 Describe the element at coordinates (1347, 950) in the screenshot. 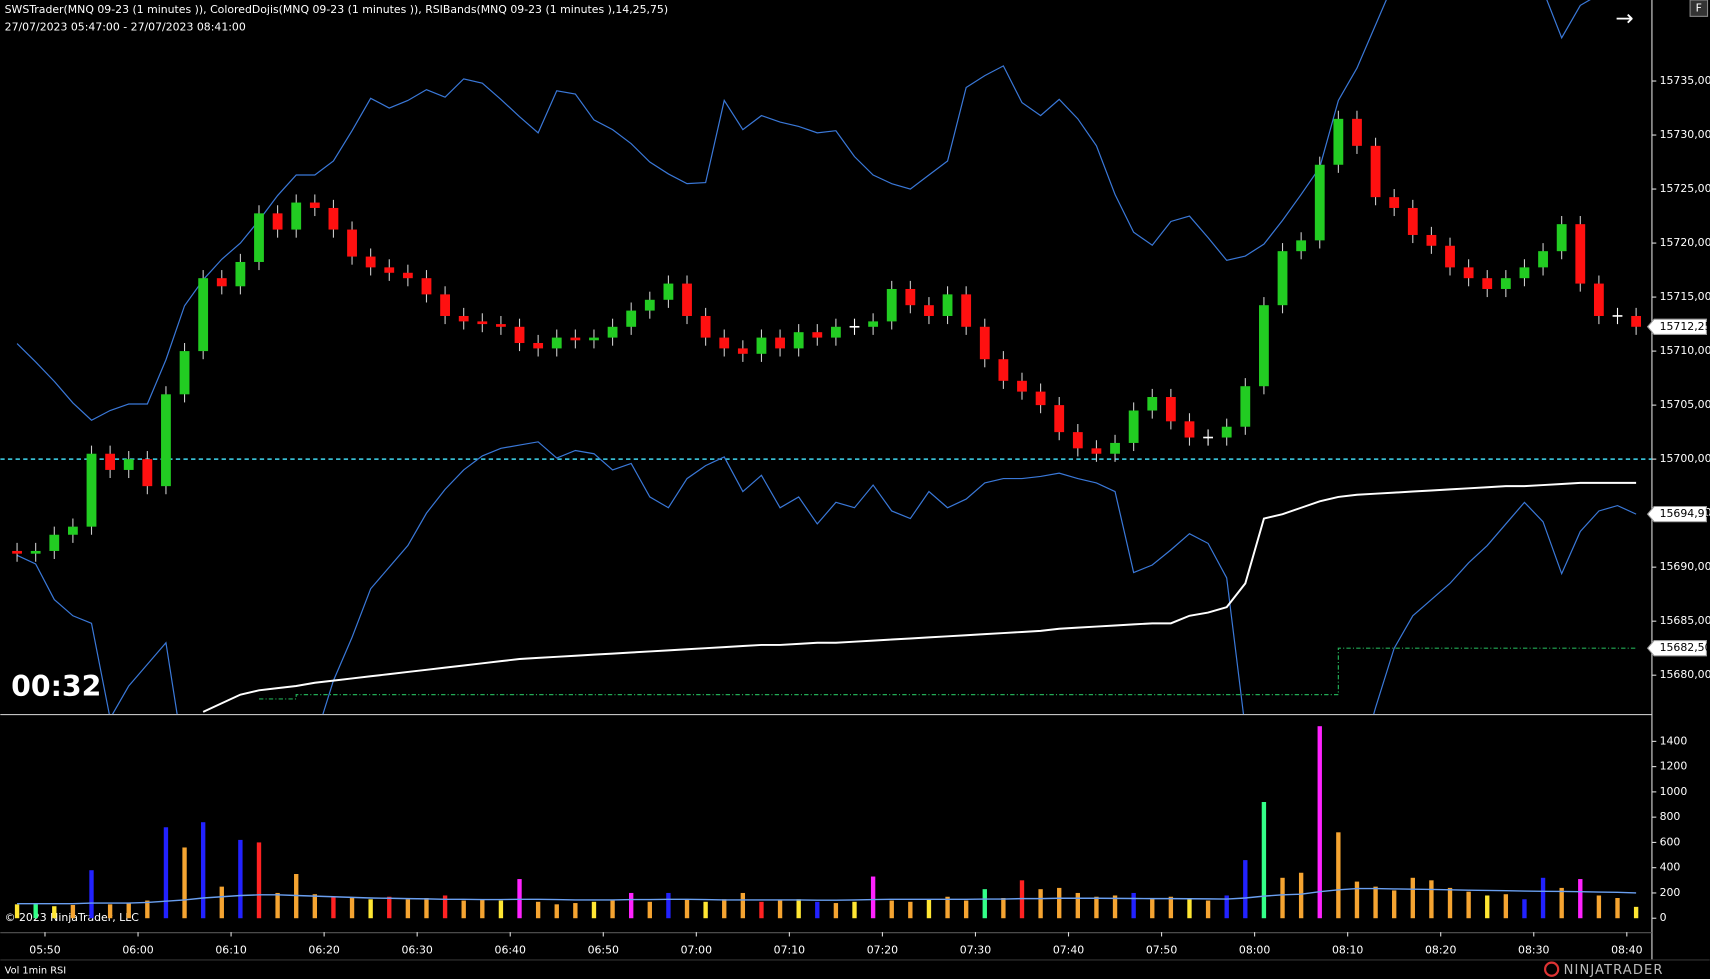

I see `x-tick-label: 08:10` at that location.